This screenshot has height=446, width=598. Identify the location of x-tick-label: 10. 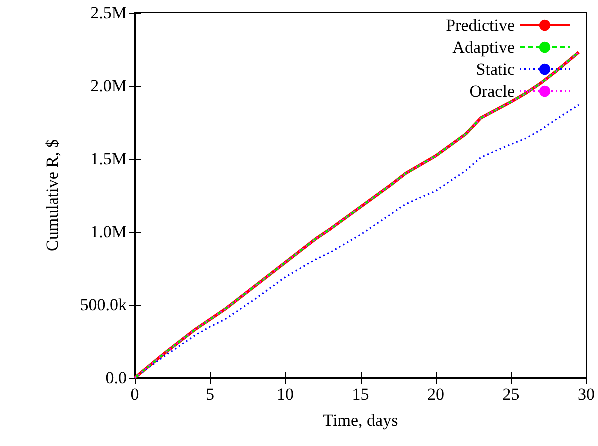
(285, 394).